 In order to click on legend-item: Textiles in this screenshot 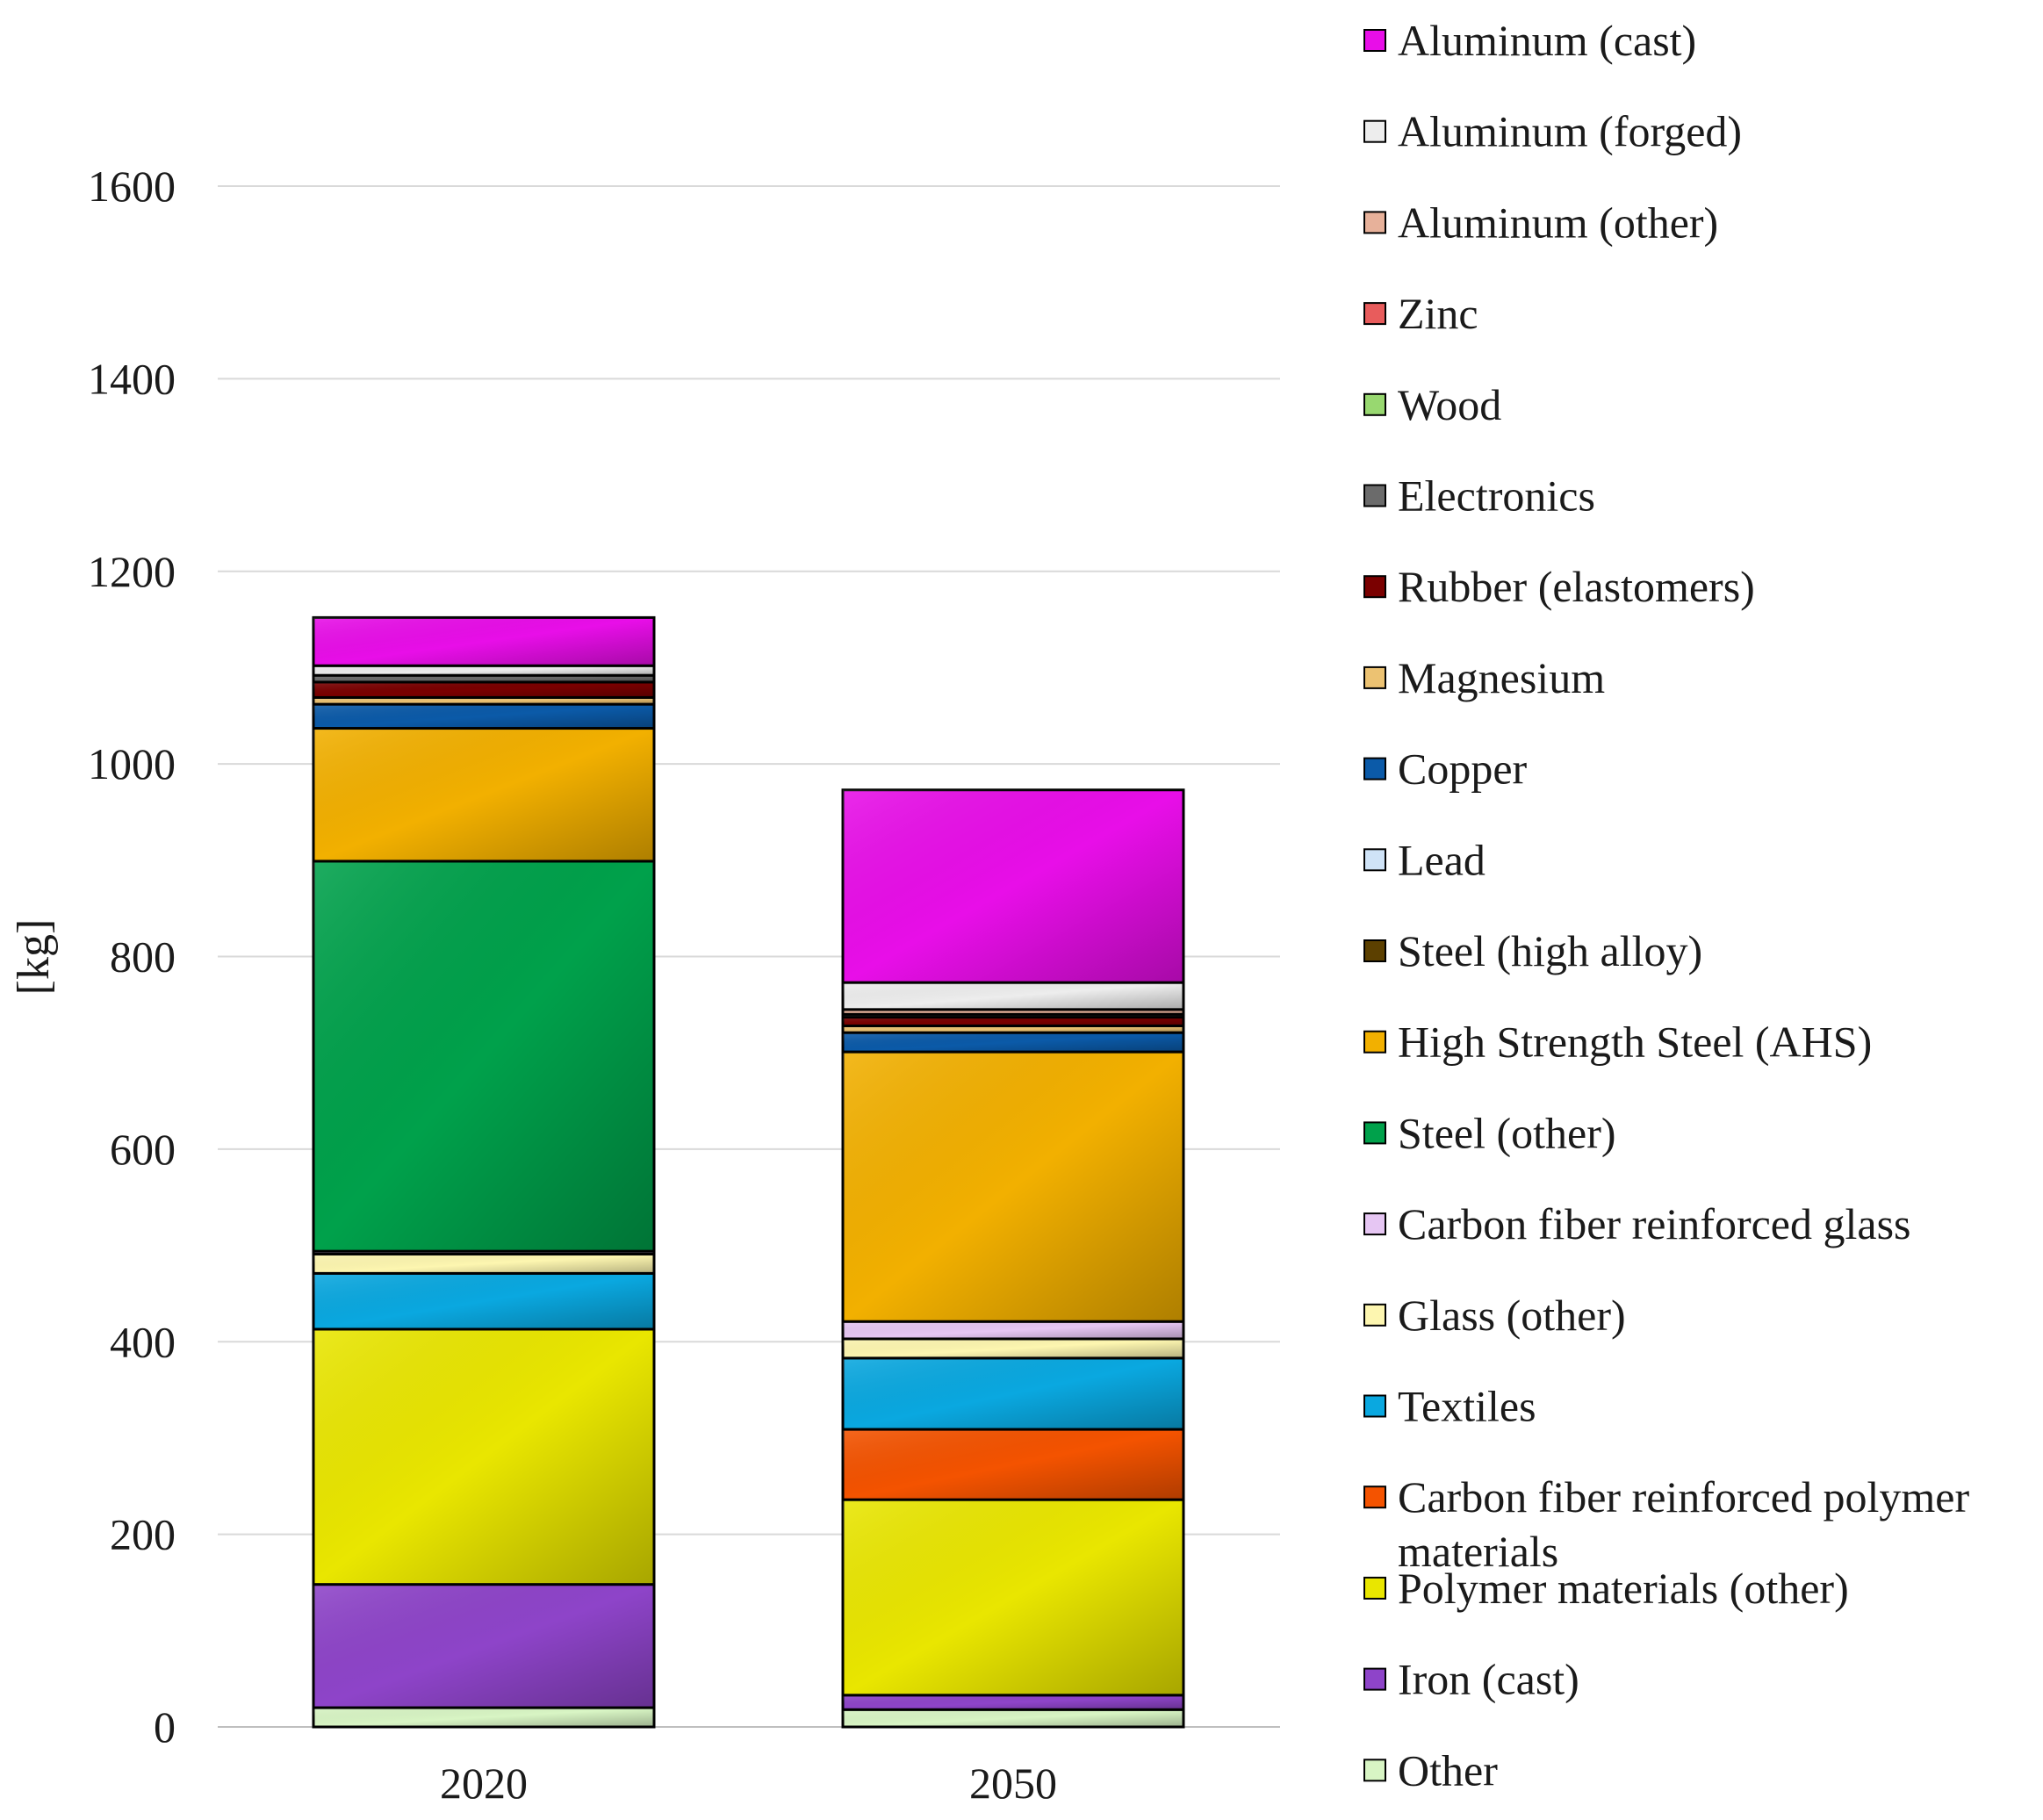, I will do `click(1450, 1406)`.